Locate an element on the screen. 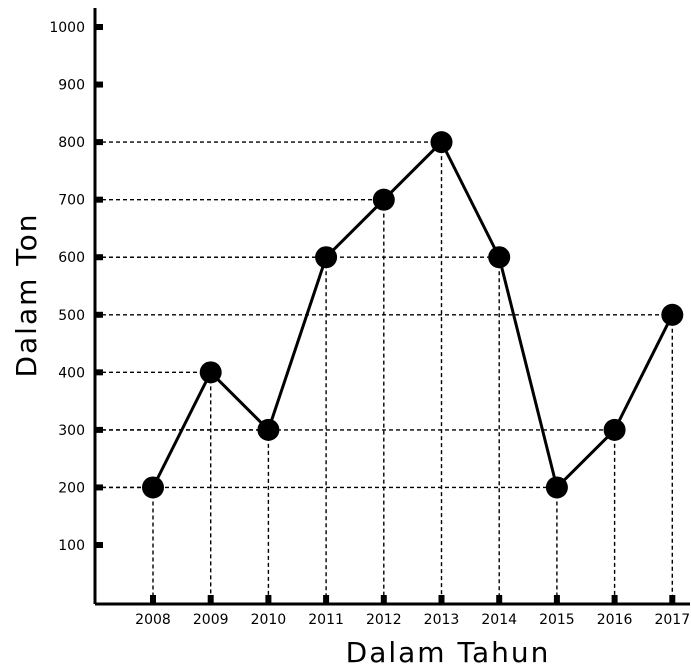 The height and width of the screenshot is (666, 691). y-tick-label: 1000 is located at coordinates (67, 28).